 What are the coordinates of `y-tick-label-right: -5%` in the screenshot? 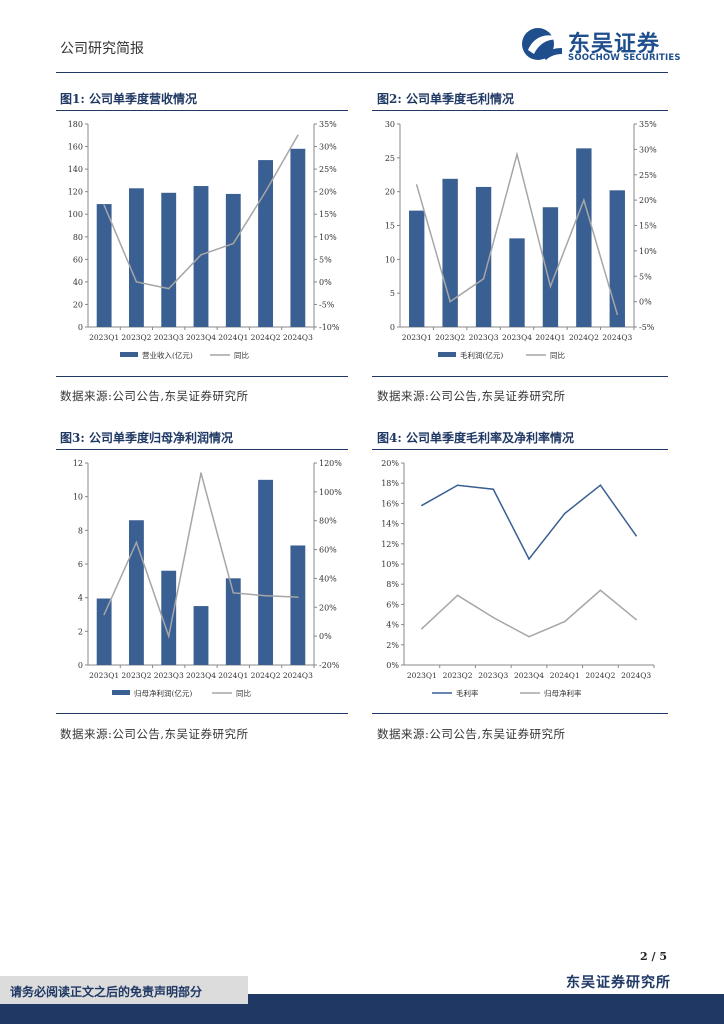 It's located at (327, 304).